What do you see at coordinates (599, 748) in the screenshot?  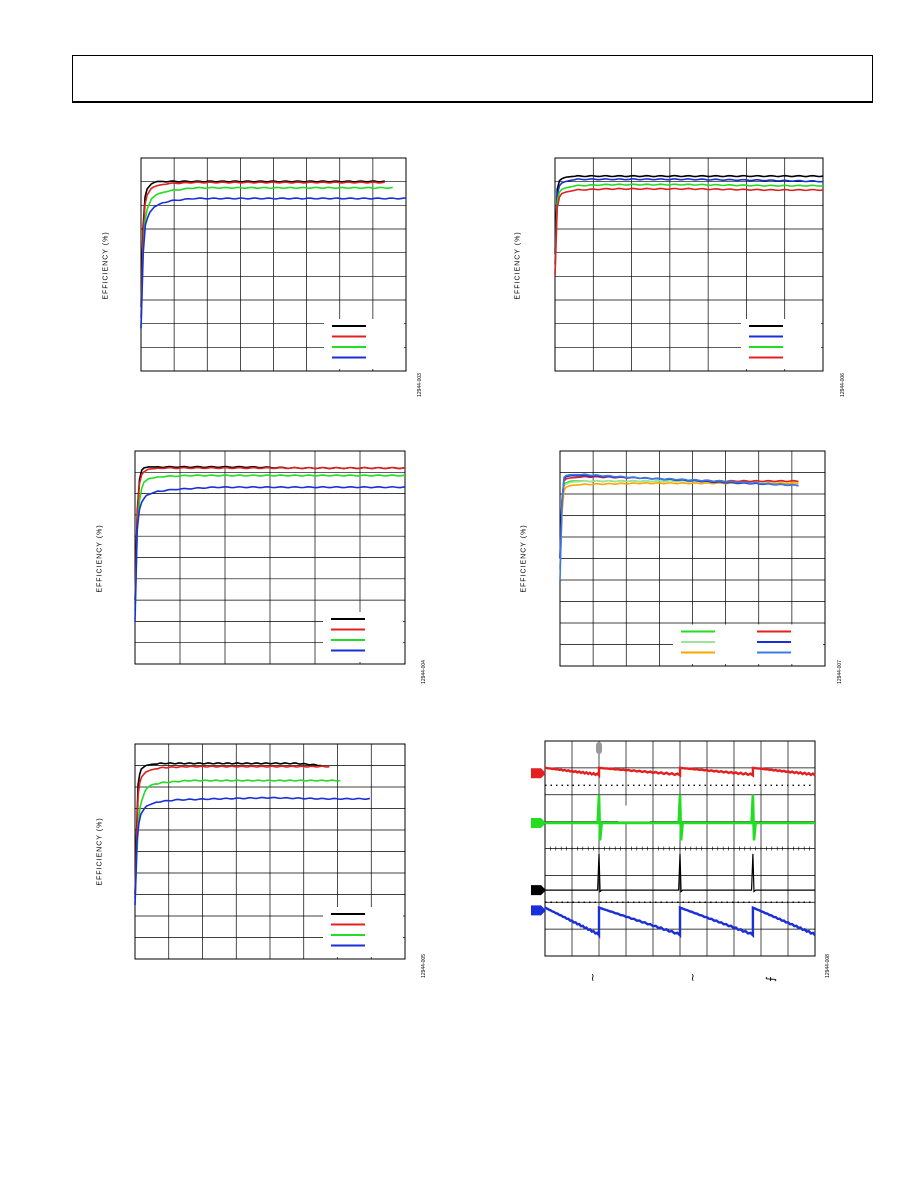 I see `trigger-marker` at bounding box center [599, 748].